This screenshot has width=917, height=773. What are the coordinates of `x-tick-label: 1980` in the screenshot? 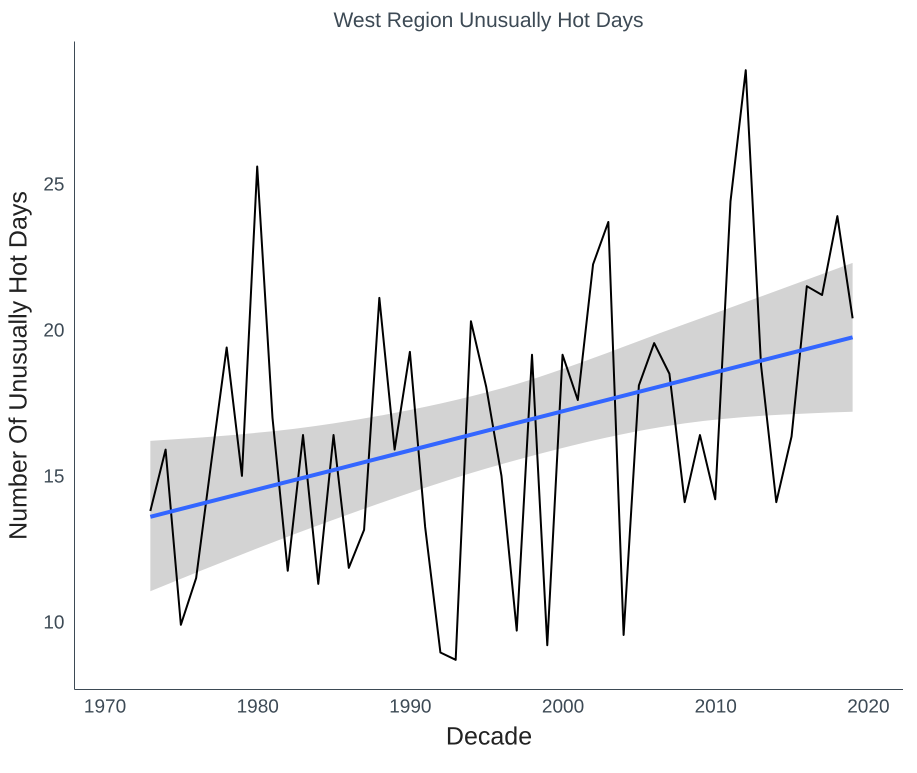 It's located at (257, 707).